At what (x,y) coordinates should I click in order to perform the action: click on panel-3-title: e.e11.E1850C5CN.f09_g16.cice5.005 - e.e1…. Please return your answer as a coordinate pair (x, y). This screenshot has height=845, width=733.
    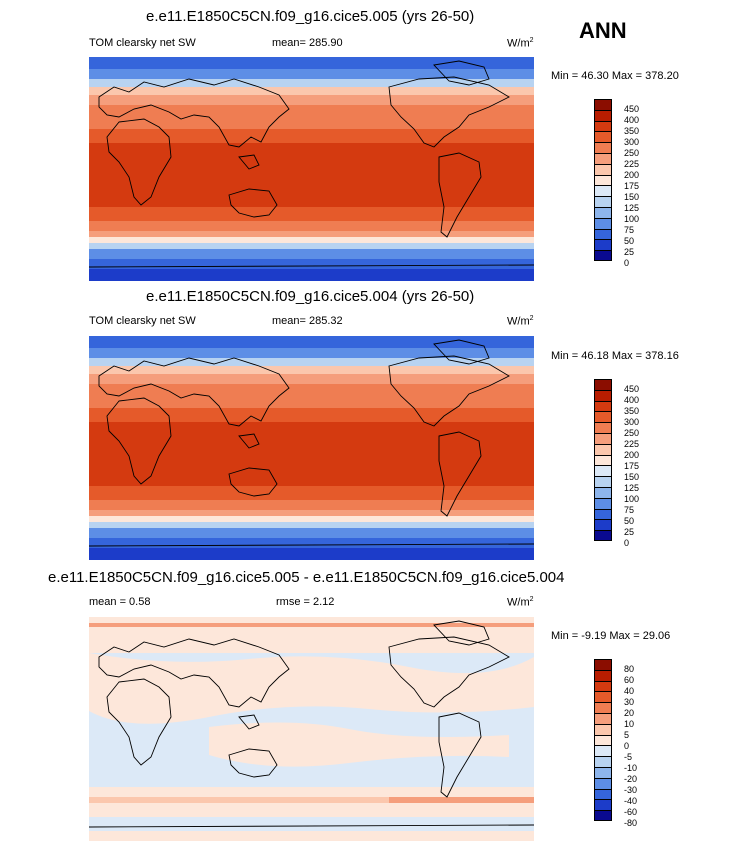
    Looking at the image, I should click on (306, 577).